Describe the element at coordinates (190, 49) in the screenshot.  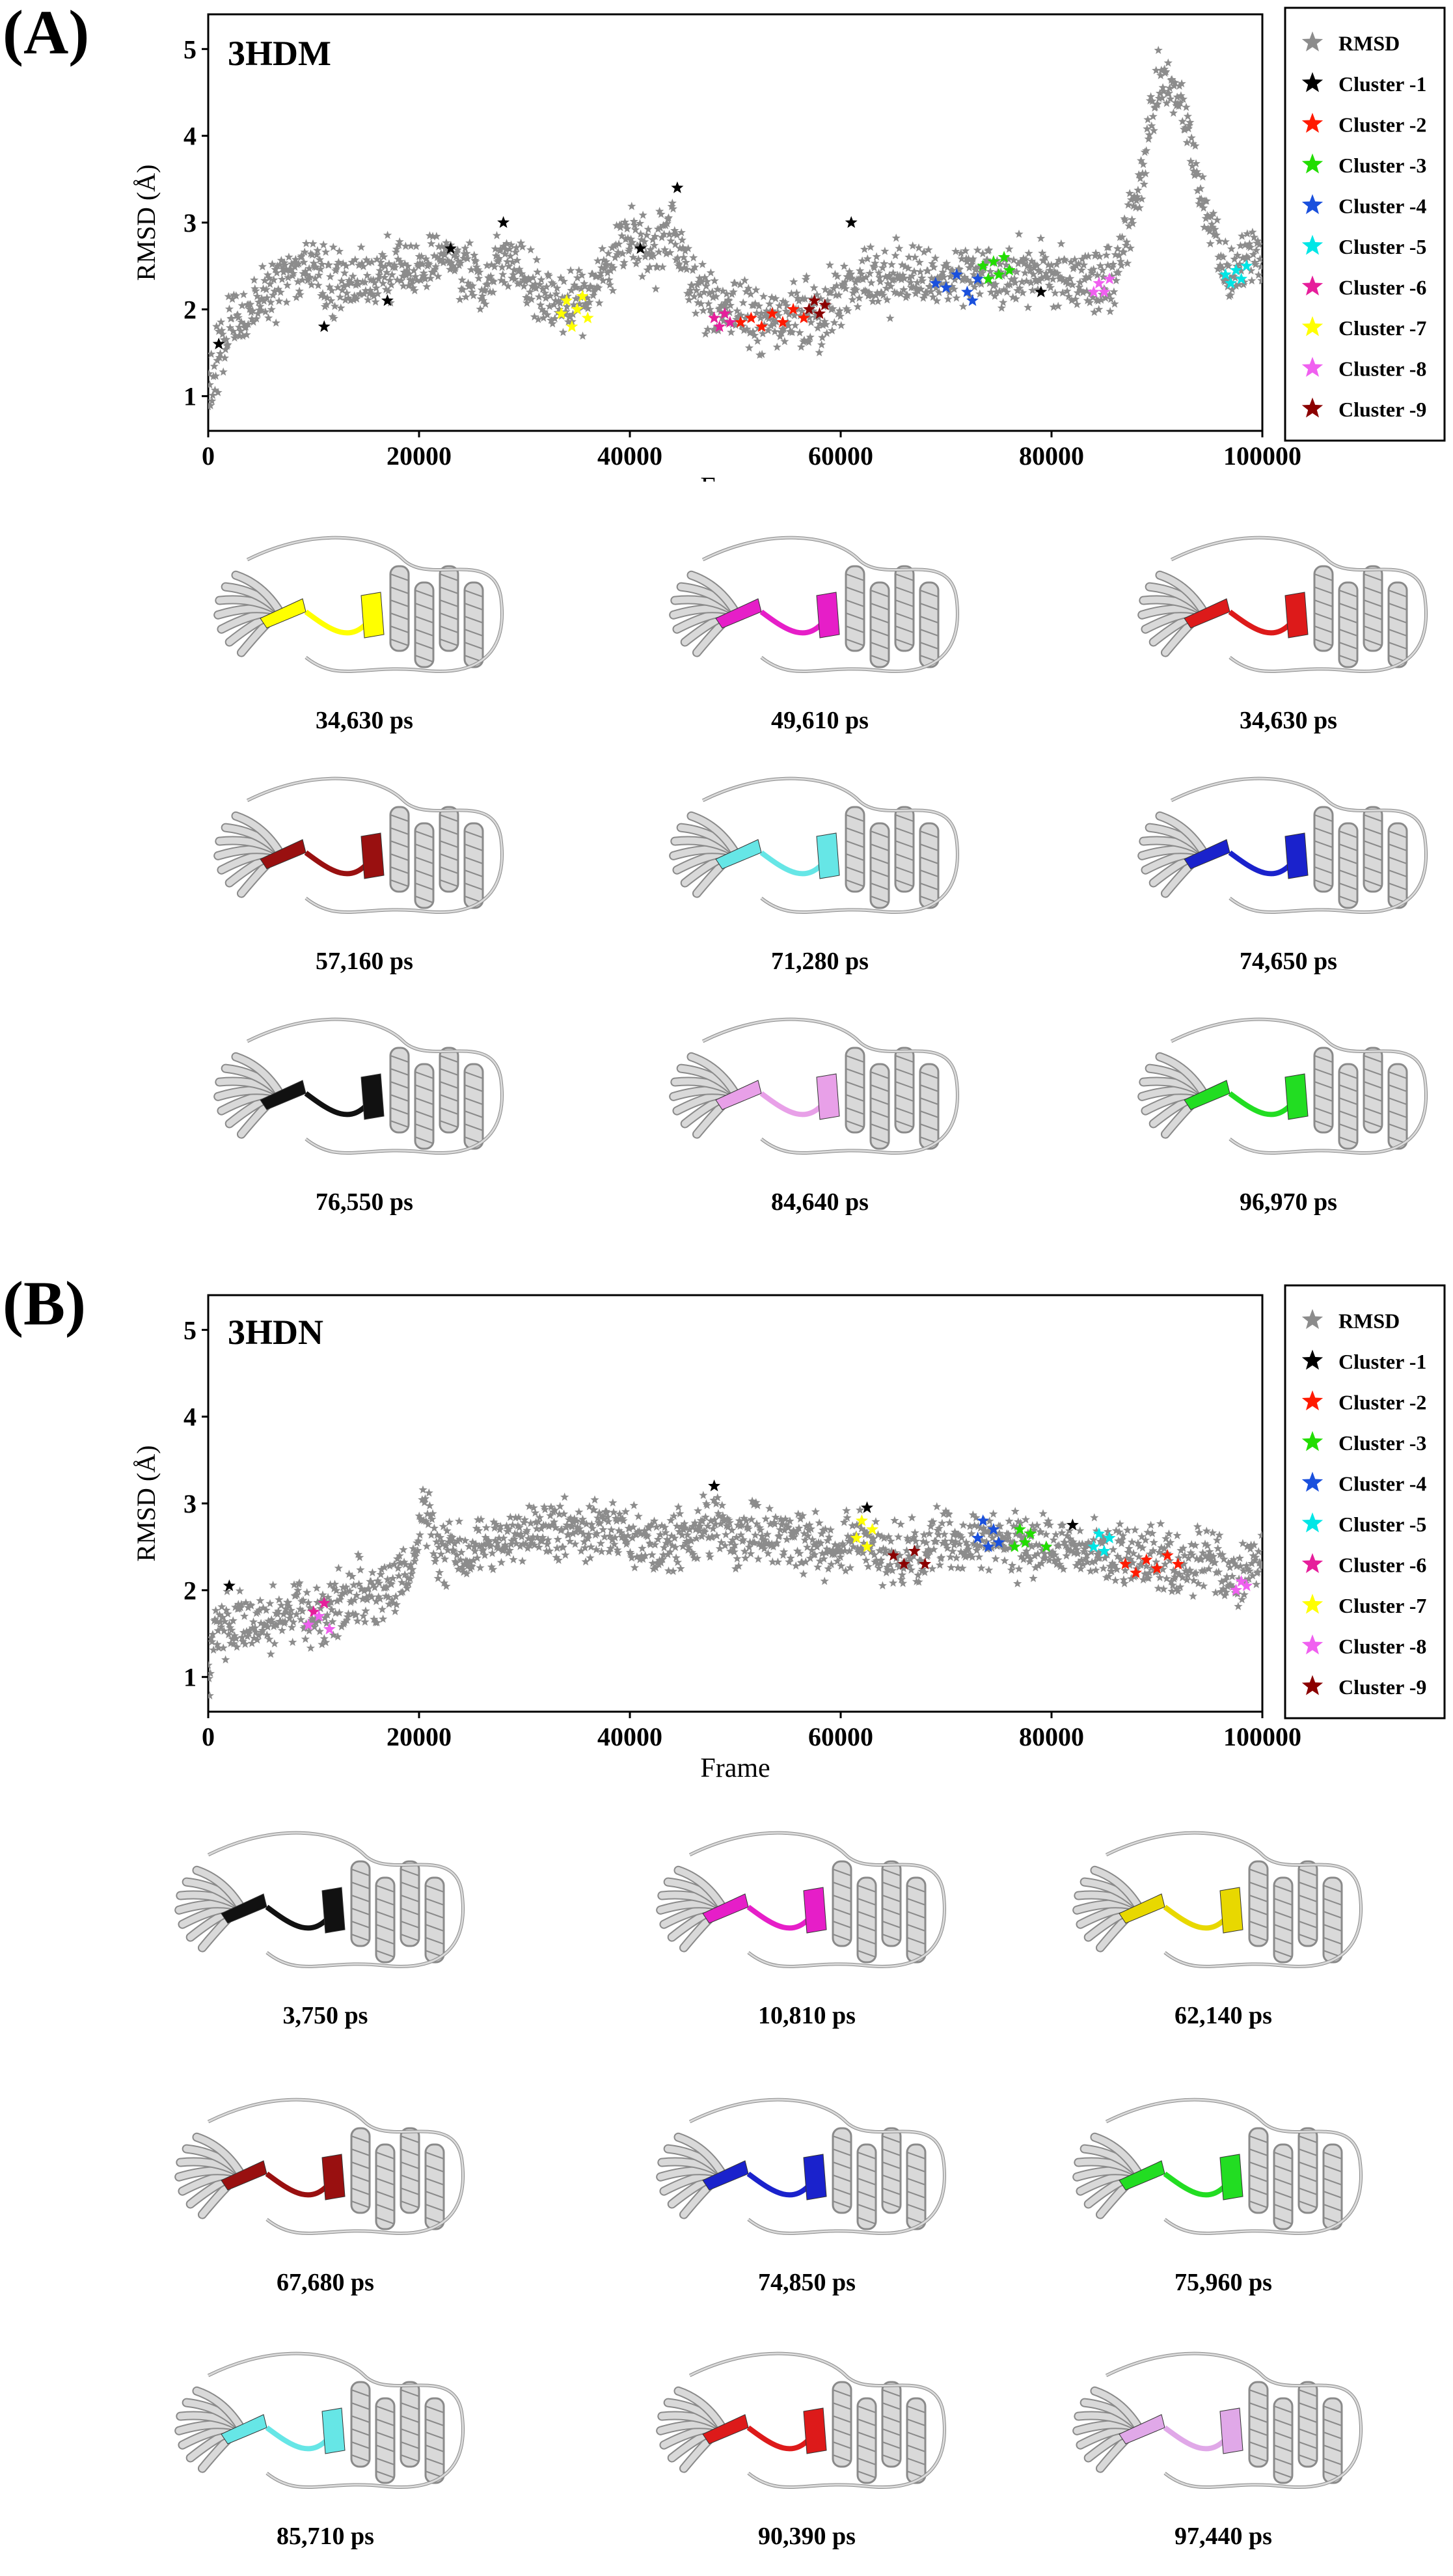
I see `y-tick-label: 5` at that location.